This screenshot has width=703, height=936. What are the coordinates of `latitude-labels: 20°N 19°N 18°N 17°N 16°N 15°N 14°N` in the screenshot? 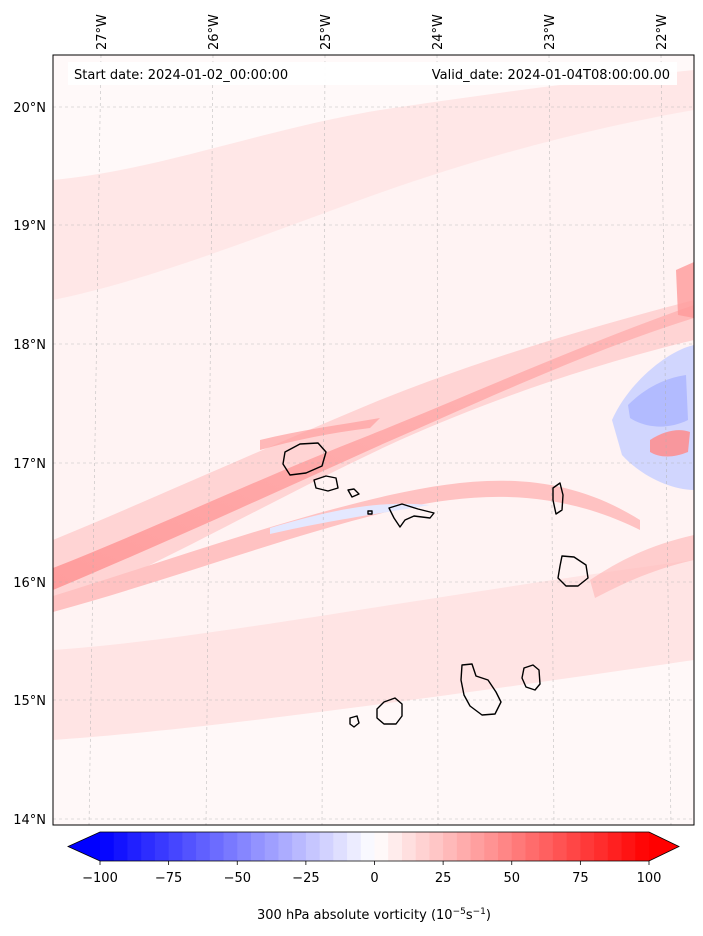 It's located at (29, 464).